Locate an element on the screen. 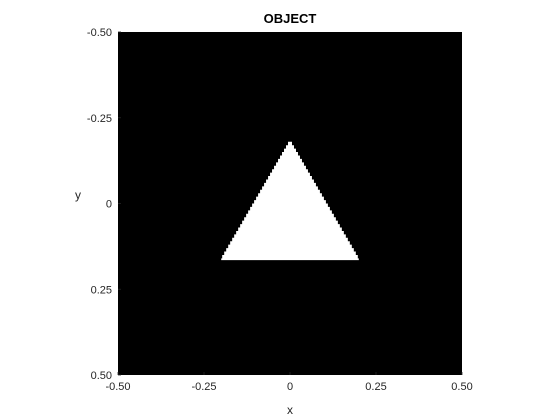  x-tick-label: 0 is located at coordinates (290, 387).